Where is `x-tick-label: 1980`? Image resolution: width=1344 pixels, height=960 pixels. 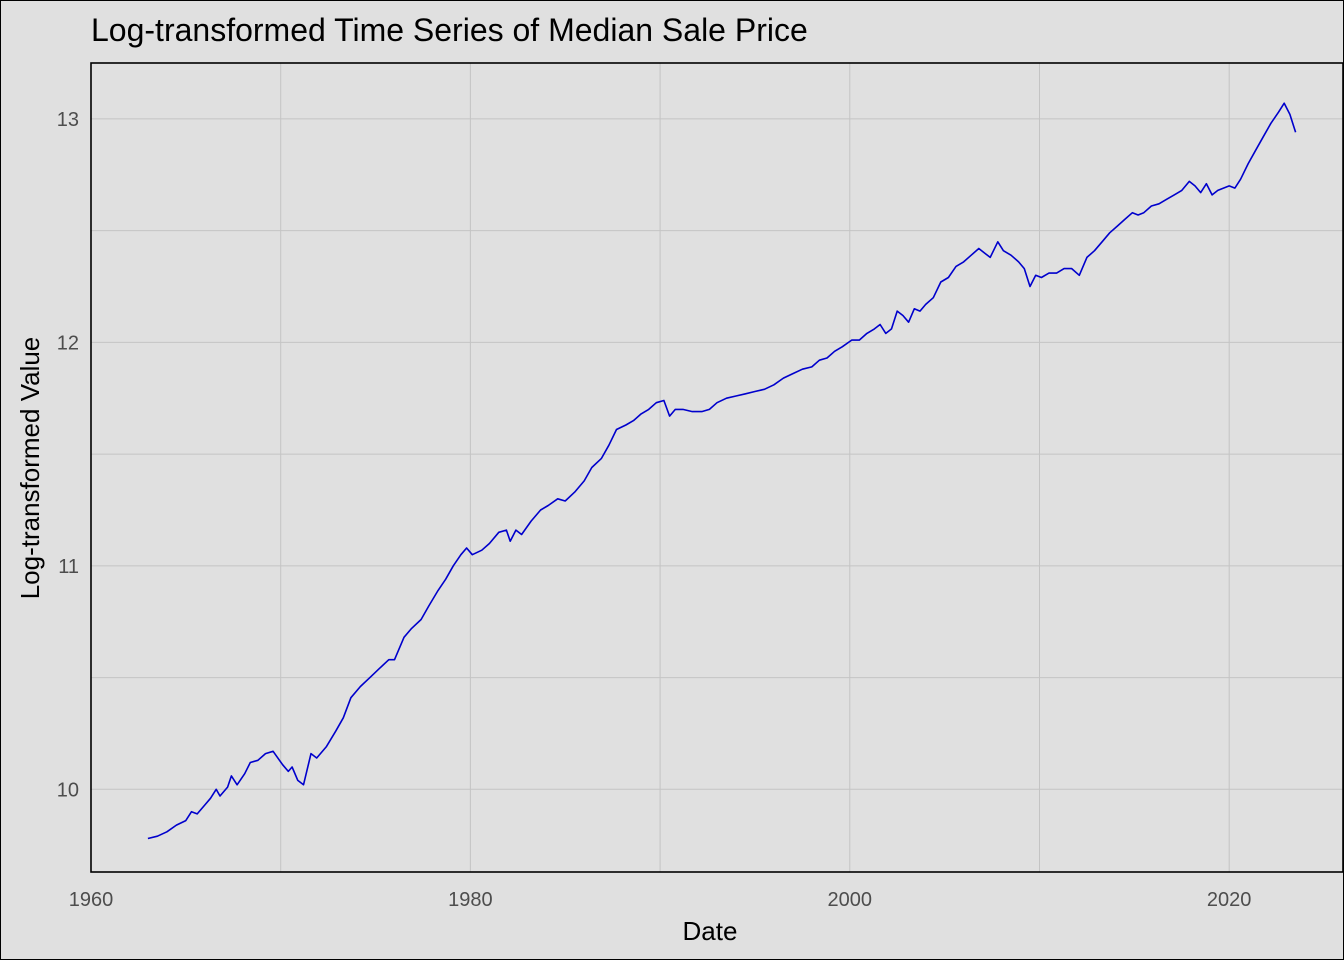 x-tick-label: 1980 is located at coordinates (470, 900).